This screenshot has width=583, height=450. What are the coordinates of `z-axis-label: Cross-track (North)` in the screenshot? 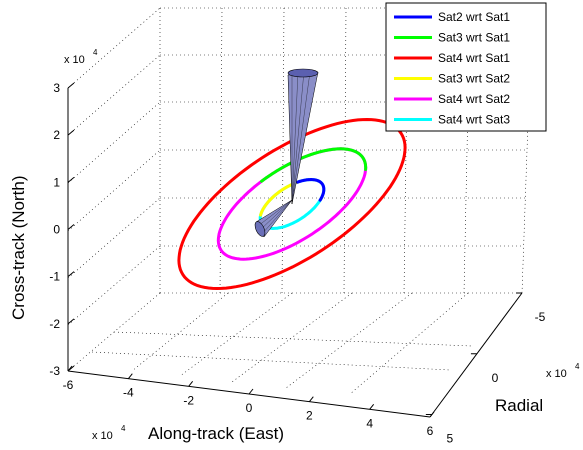 It's located at (18, 247).